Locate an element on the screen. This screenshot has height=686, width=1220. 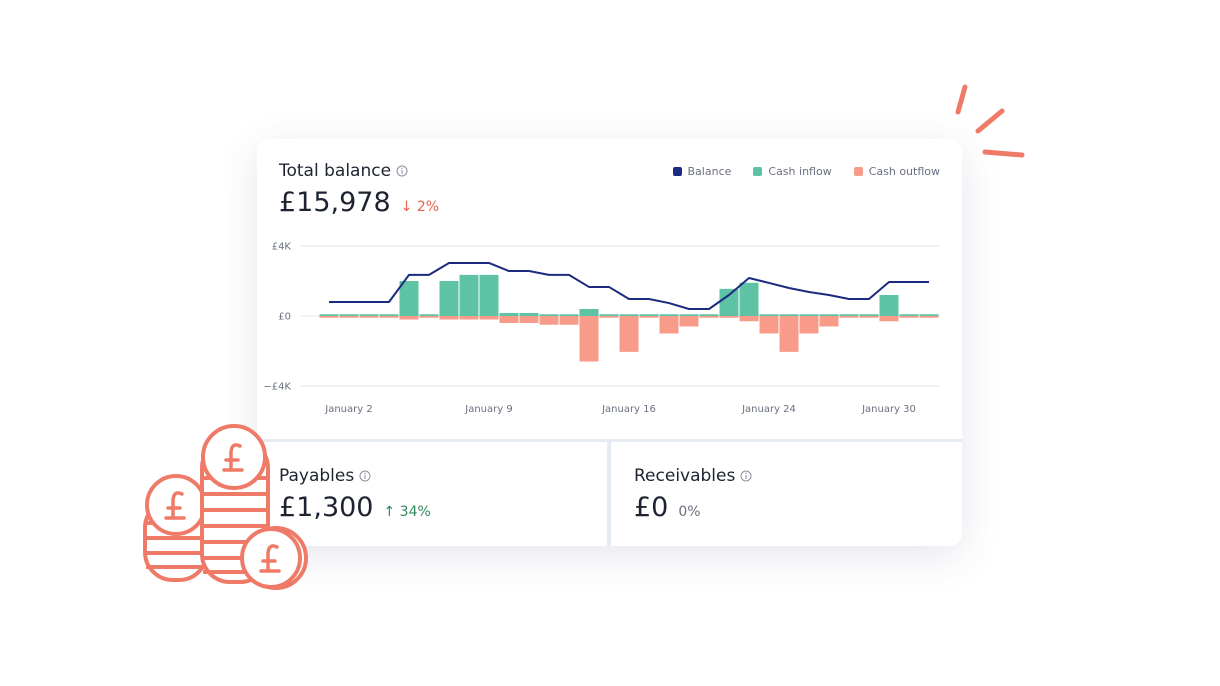
x-tick-label: January 24 is located at coordinates (768, 409).